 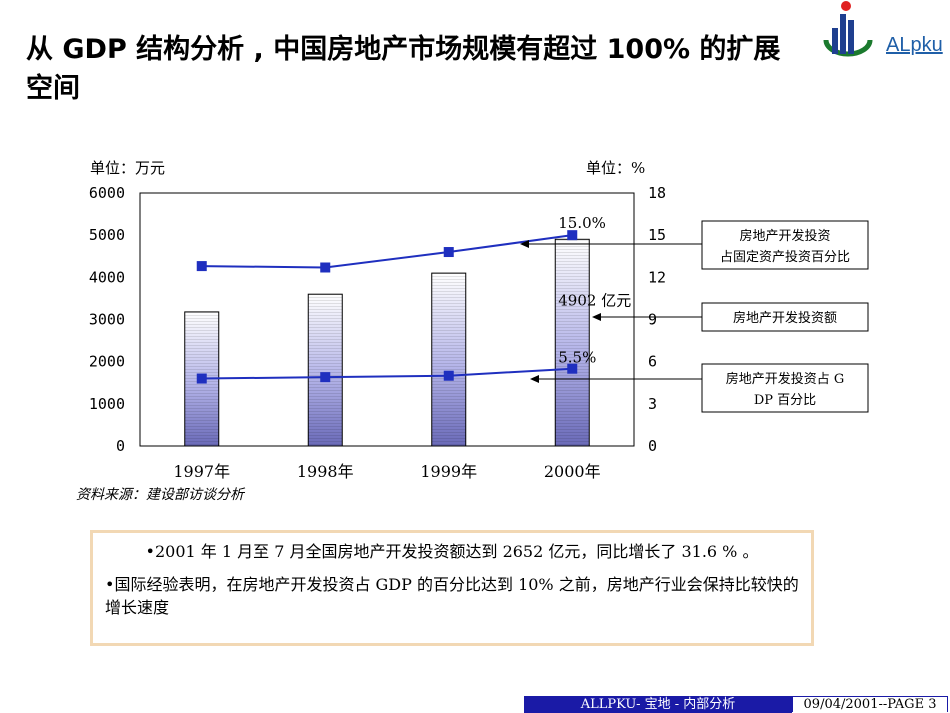 What do you see at coordinates (785, 257) in the screenshot?
I see `callout-text-0: 占固定资产投资百分比` at bounding box center [785, 257].